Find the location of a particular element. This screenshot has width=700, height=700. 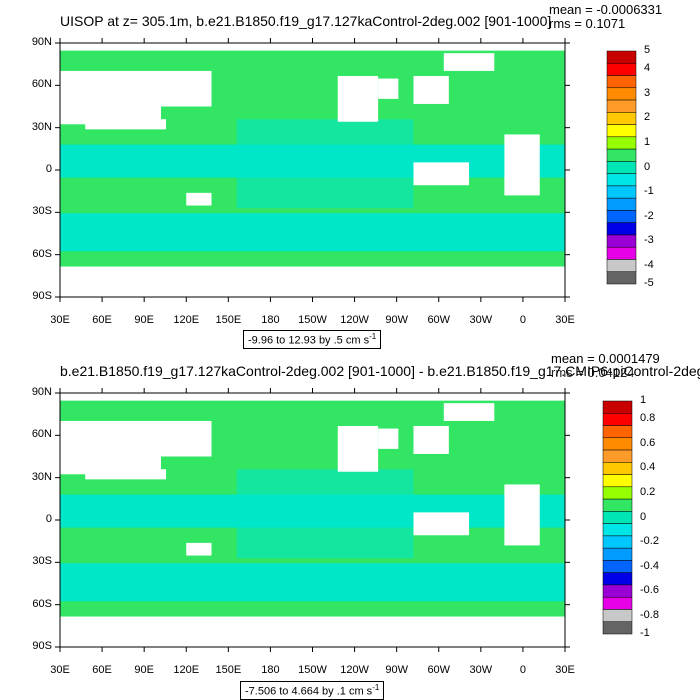

panel1-range-exponent: -1 is located at coordinates (373, 336).